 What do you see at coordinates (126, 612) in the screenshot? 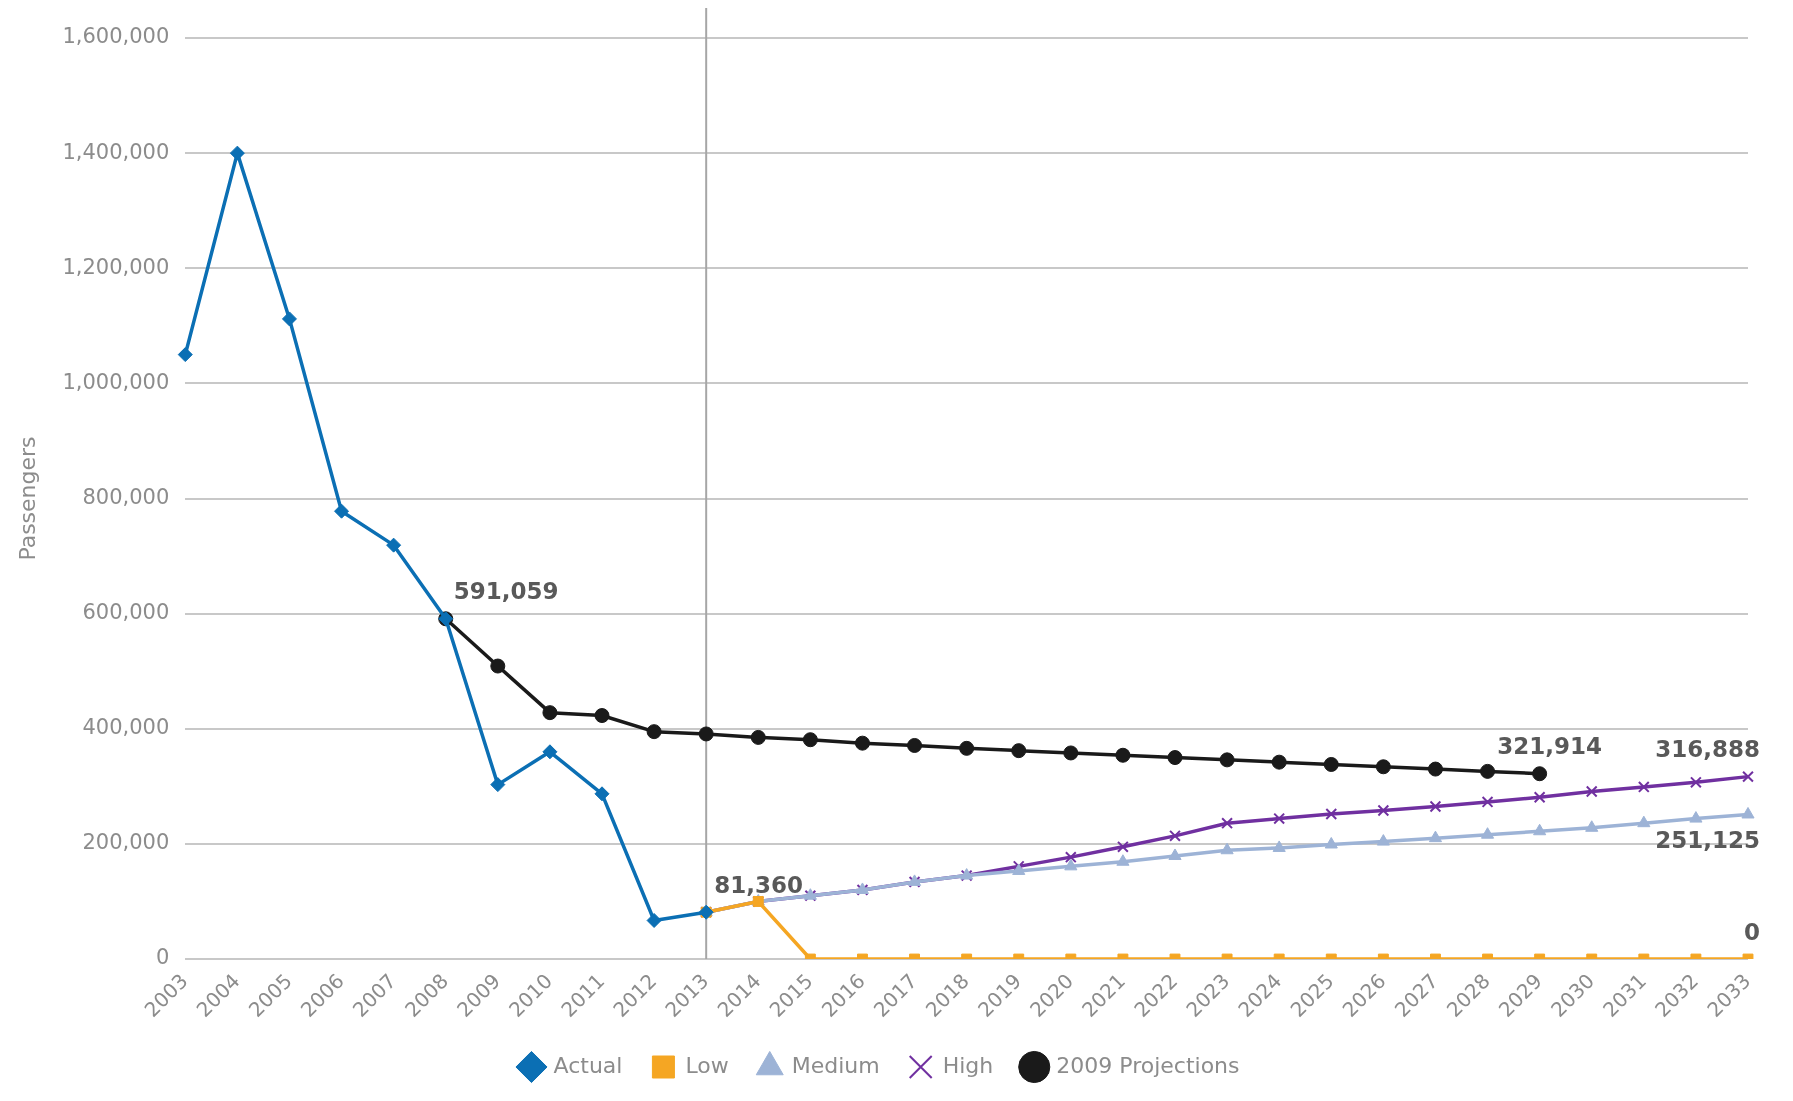
I see `y-tick-label: 600,000` at bounding box center [126, 612].